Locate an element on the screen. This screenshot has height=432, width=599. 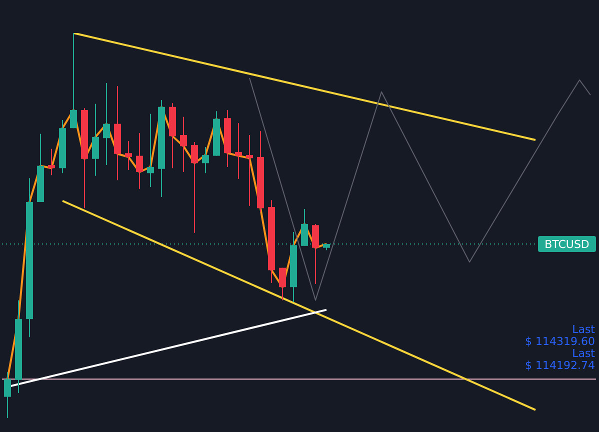
ref-line-label: BTCUSD is located at coordinates (567, 244).